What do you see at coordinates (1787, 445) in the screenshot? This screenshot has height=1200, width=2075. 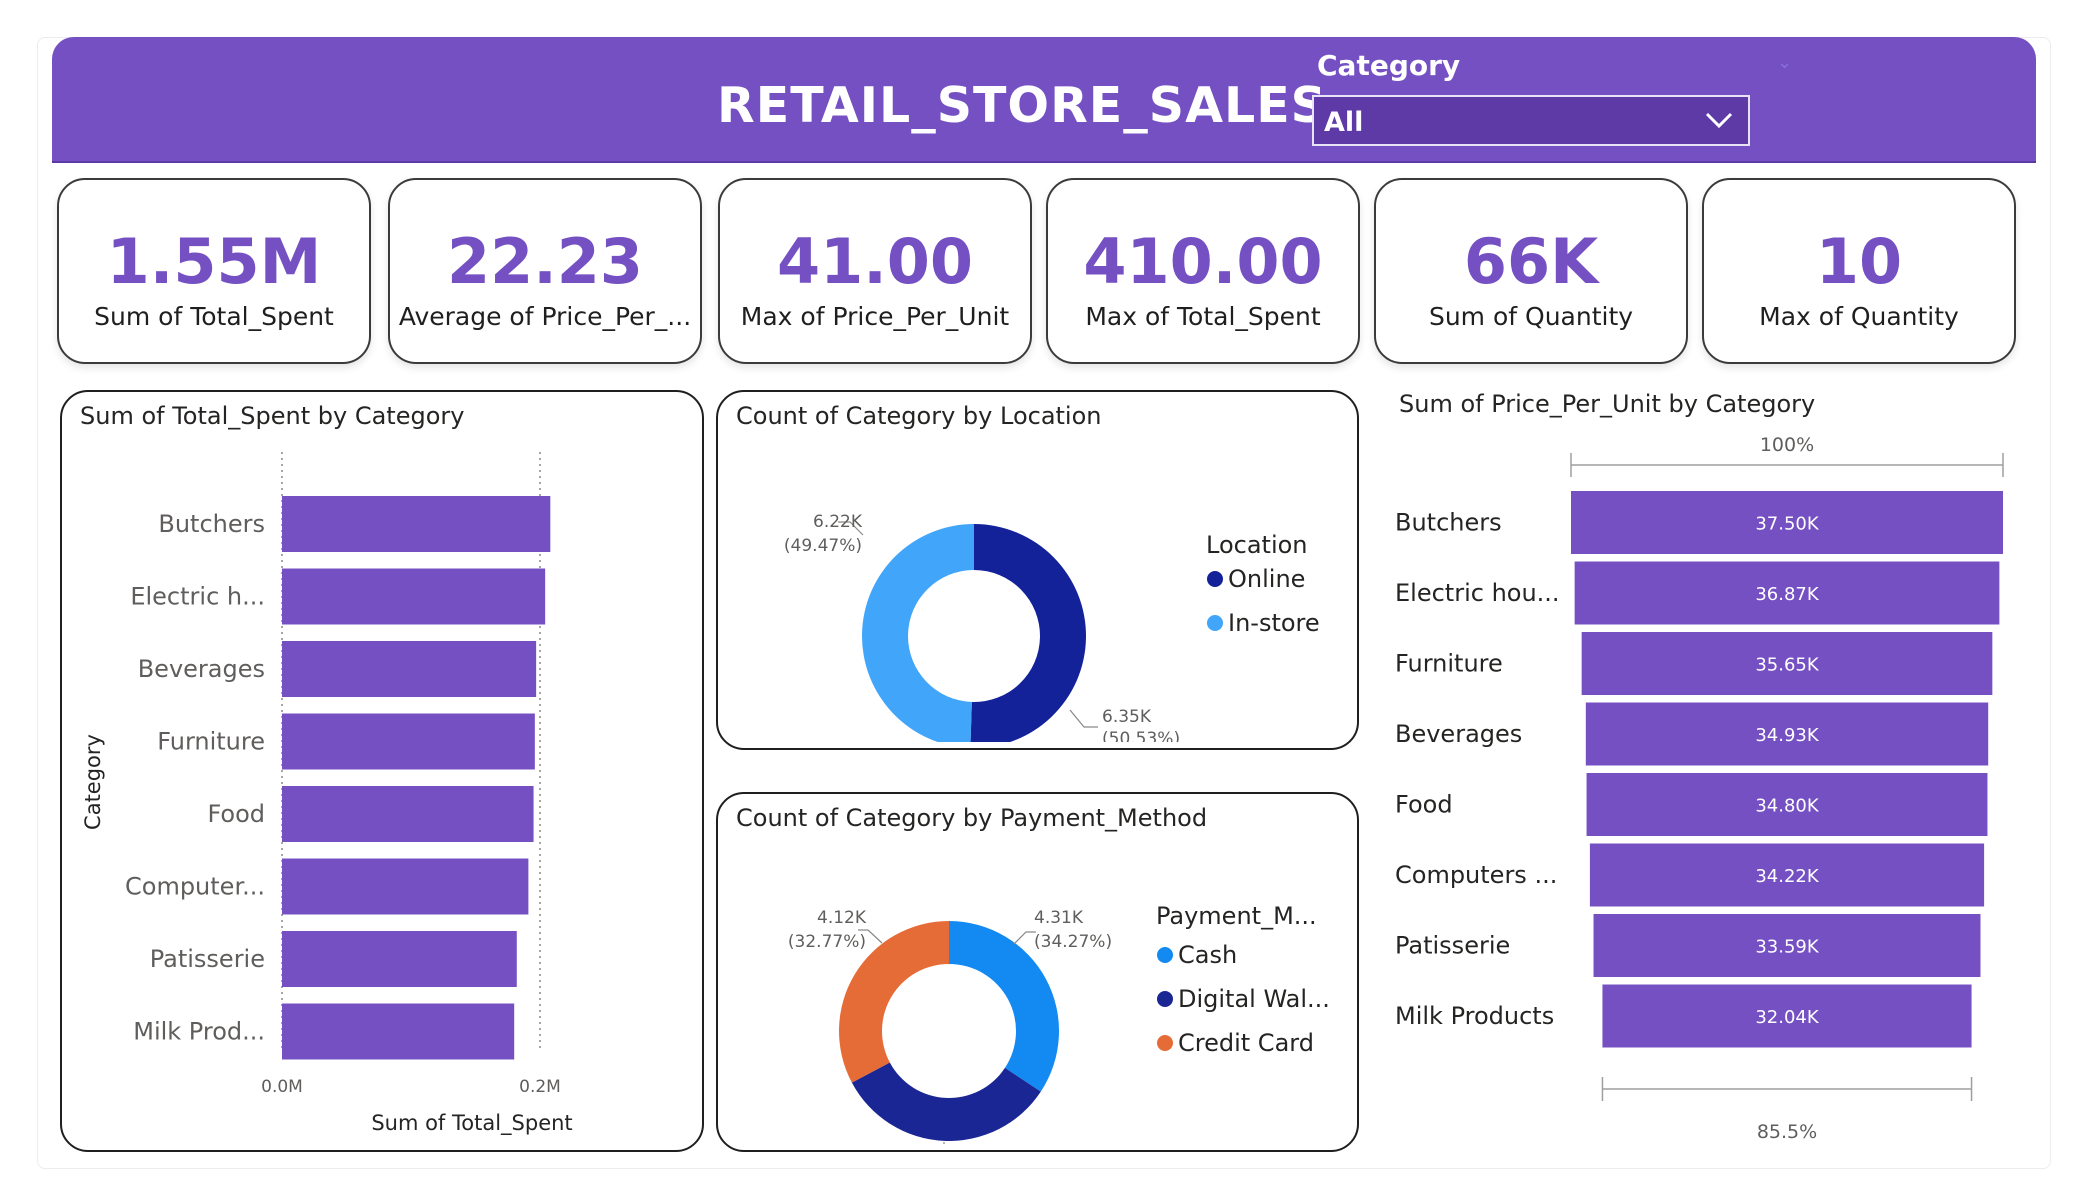 I see `funnel-top-label: 100%` at bounding box center [1787, 445].